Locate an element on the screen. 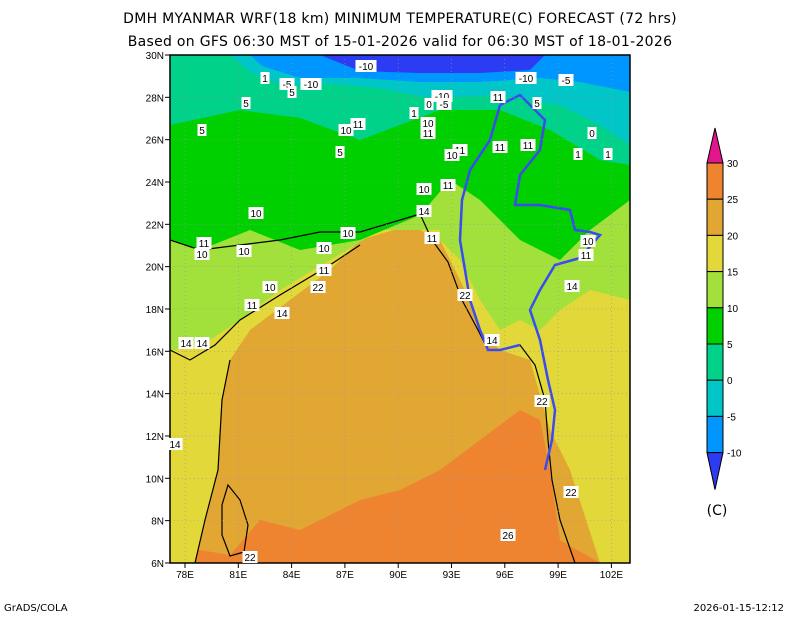  colorbar-label: 5 is located at coordinates (730, 345).